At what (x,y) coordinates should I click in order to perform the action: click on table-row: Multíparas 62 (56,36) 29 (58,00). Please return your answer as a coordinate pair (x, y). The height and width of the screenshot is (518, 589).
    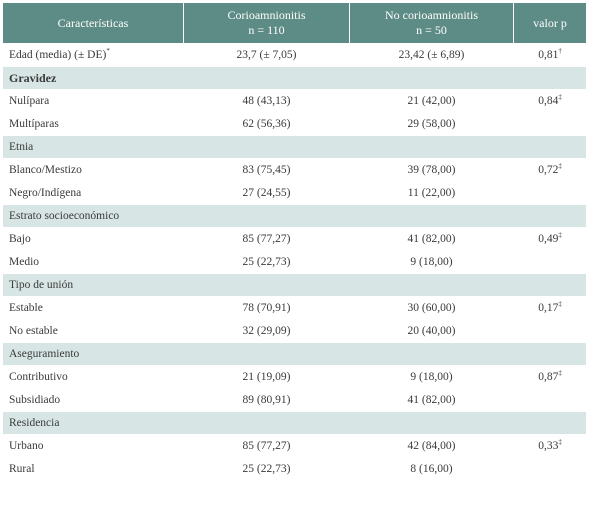
    Looking at the image, I should click on (294, 124).